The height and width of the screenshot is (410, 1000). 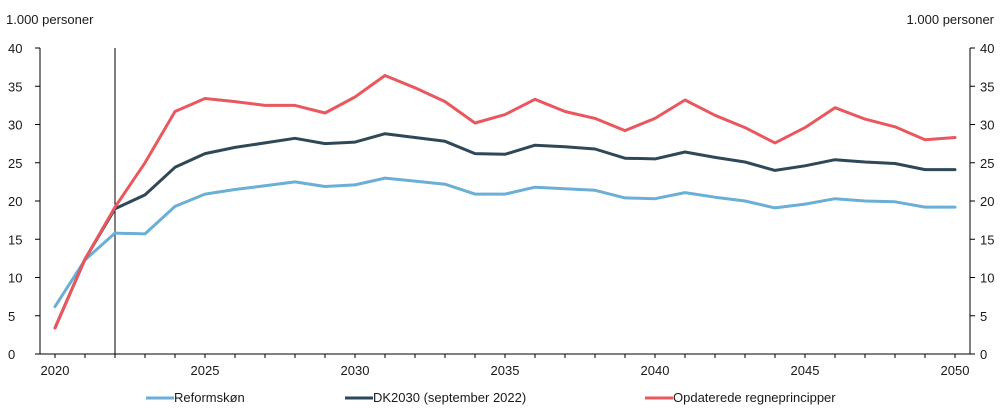 I want to click on legend-label: Reformskøn, so click(x=209, y=397).